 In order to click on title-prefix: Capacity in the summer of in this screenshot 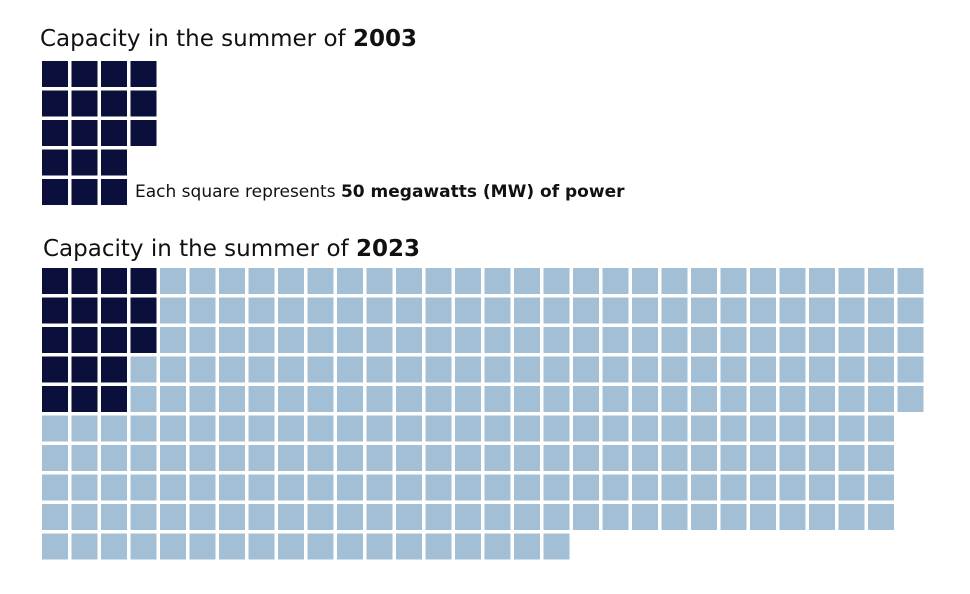, I will do `click(199, 249)`.